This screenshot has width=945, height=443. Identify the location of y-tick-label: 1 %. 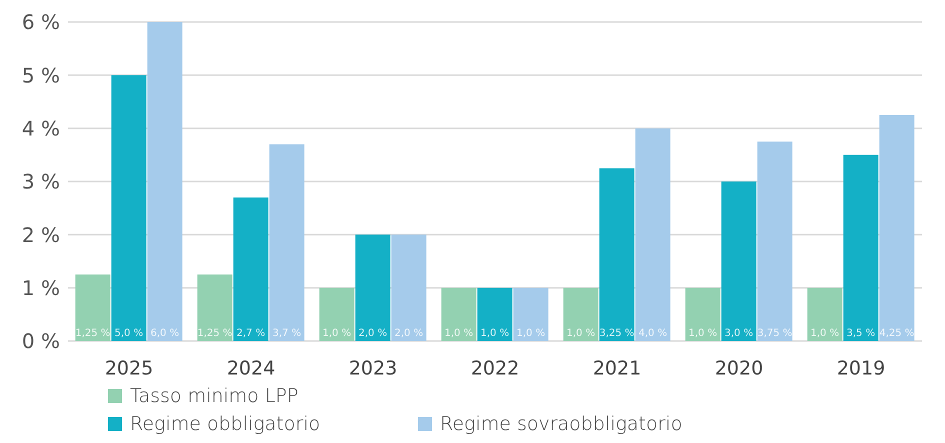
(41, 288).